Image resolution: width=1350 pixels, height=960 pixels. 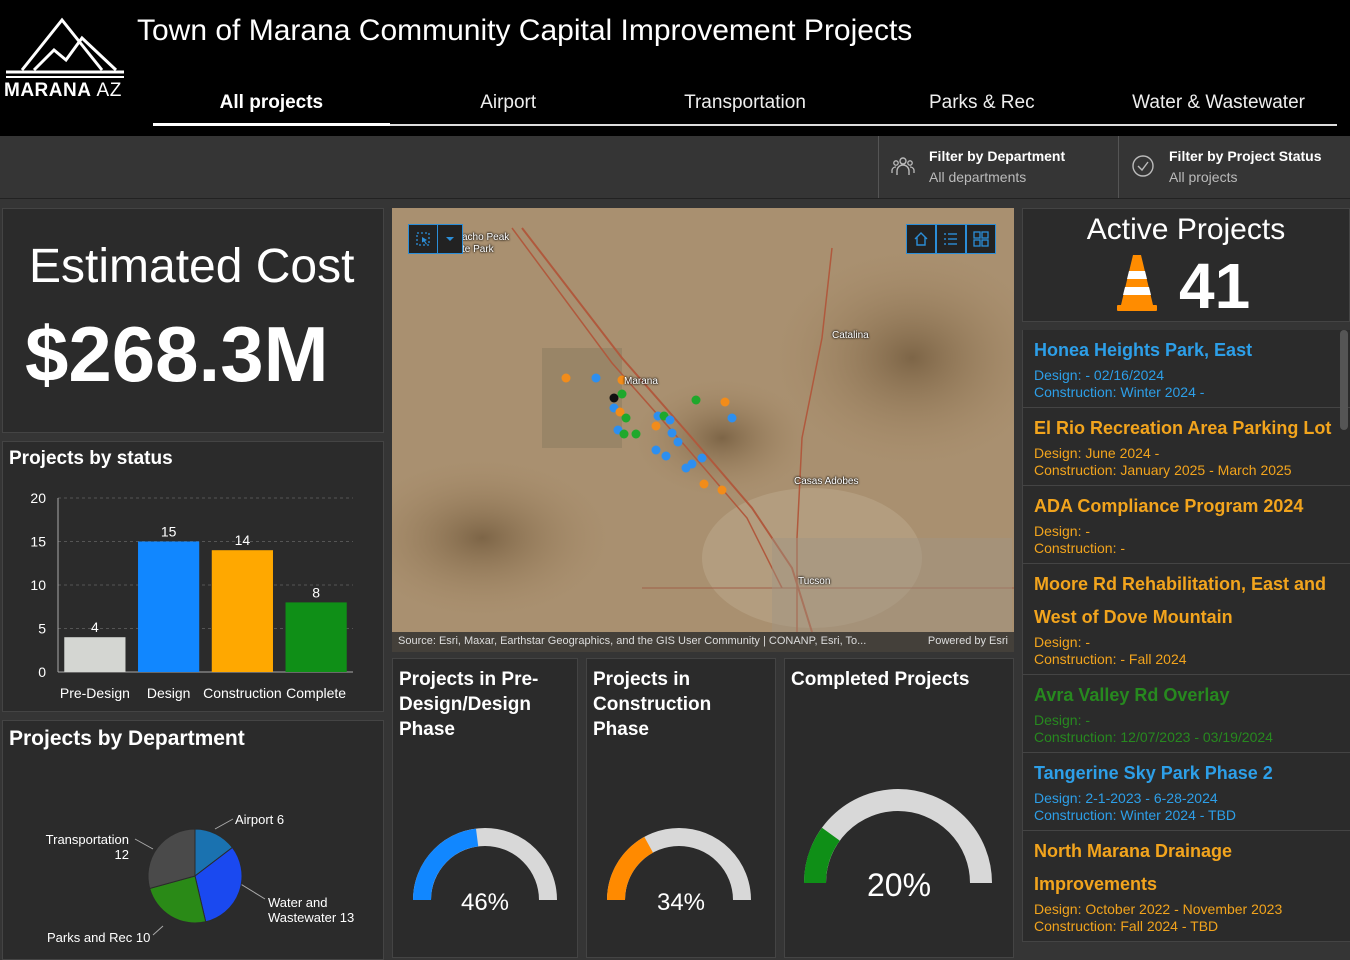 I want to click on project-construction: Construction: Winter 2024 - TBD, so click(x=1135, y=815).